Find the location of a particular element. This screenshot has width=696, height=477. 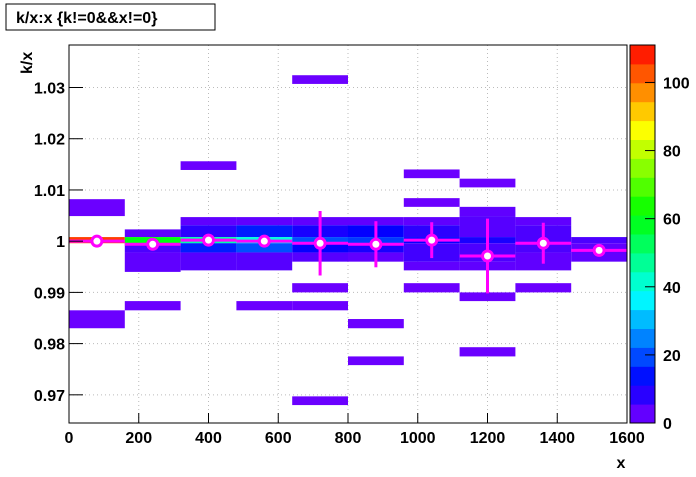

x-tick-label: 800 is located at coordinates (348, 438).